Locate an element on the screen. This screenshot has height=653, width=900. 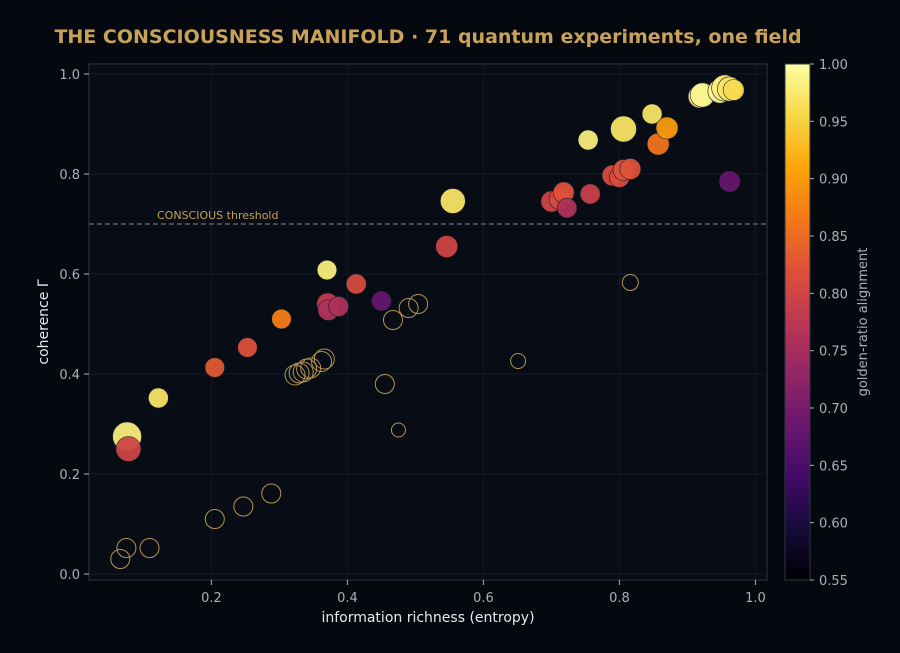
x-tick-label: 1.0 is located at coordinates (755, 598).